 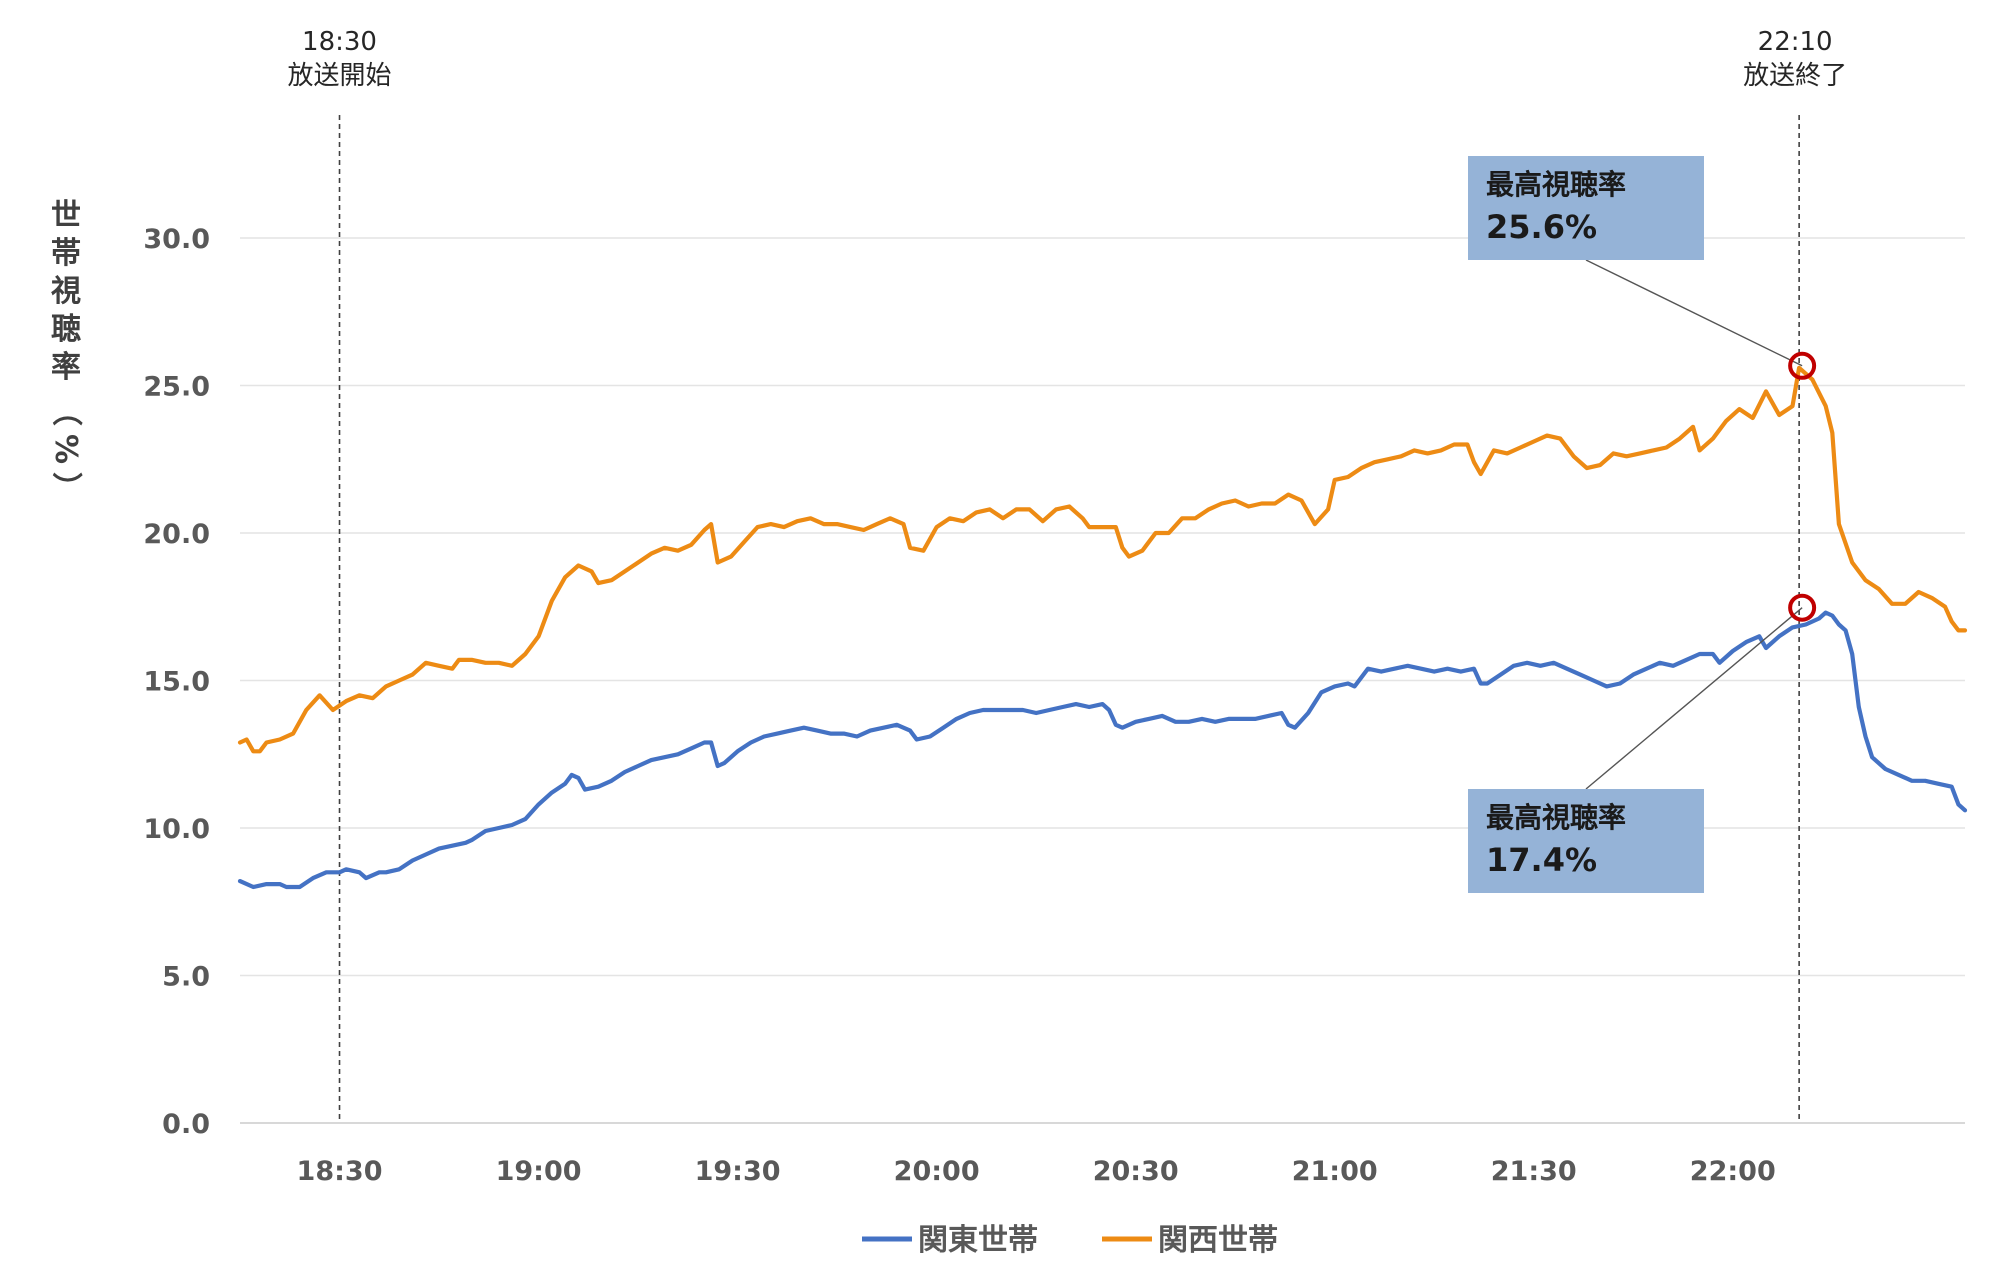 I want to click on legend-label: 関西世帯, so click(x=1218, y=1240).